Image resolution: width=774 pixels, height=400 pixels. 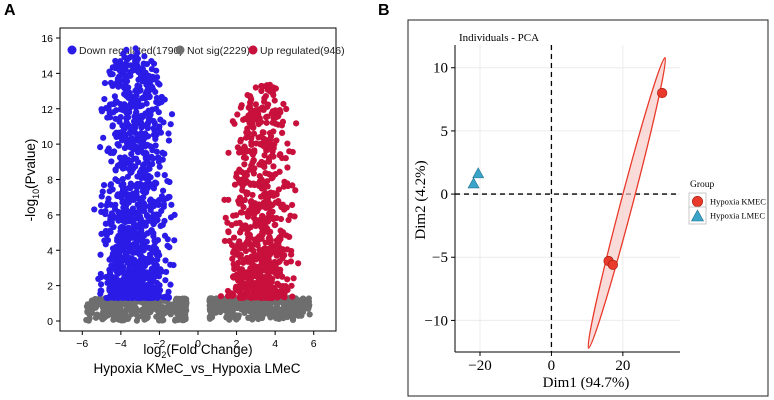 What do you see at coordinates (134, 173) in the screenshot?
I see `down-regulated-points` at bounding box center [134, 173].